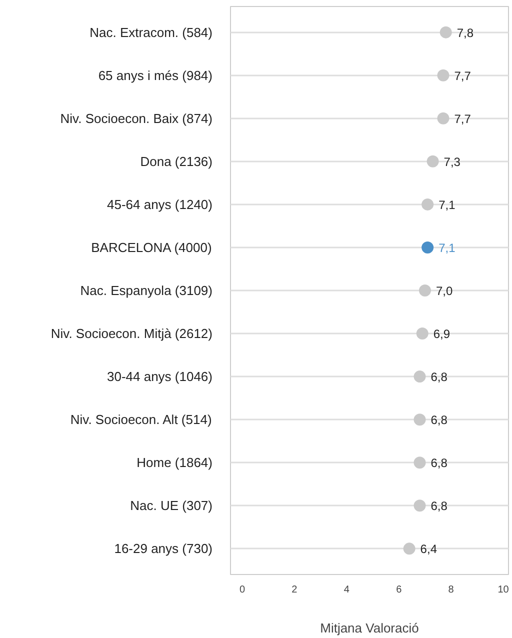  Describe the element at coordinates (399, 590) in the screenshot. I see `x-tick-label: 6` at that location.